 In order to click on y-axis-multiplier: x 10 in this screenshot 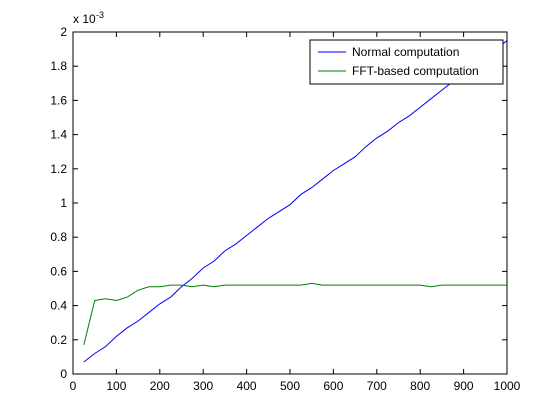, I will do `click(84, 19)`.